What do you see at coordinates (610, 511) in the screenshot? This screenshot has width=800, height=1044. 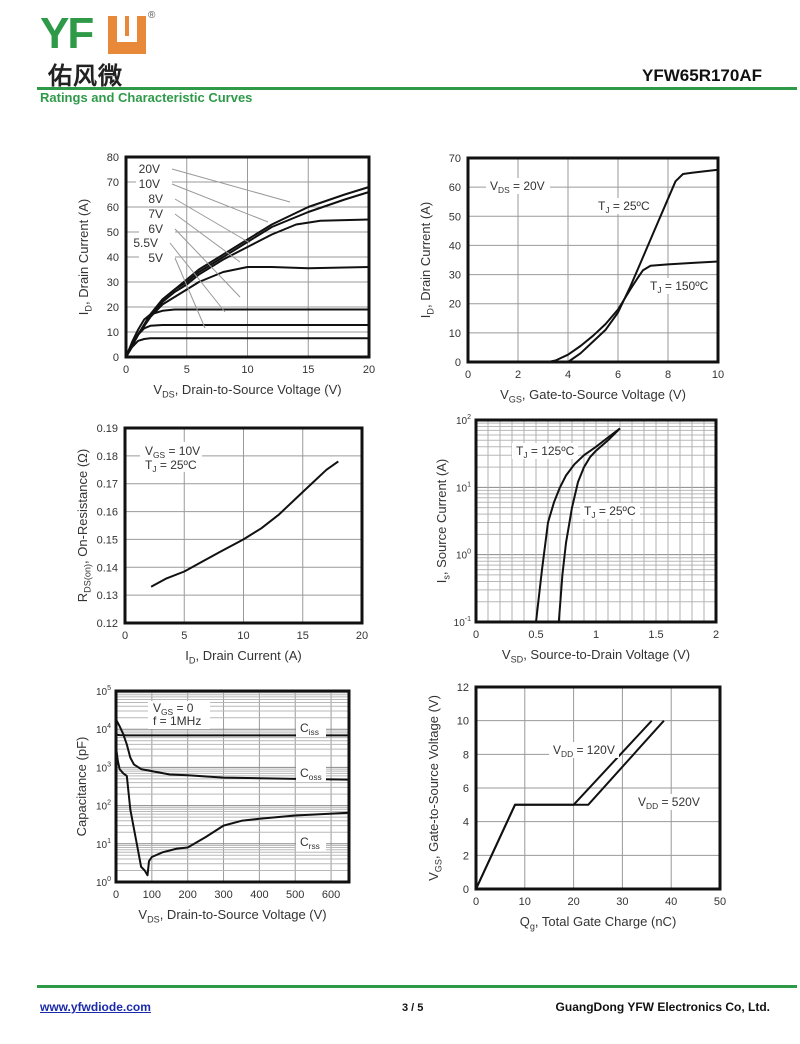 I see `label-tj-25-bg` at bounding box center [610, 511].